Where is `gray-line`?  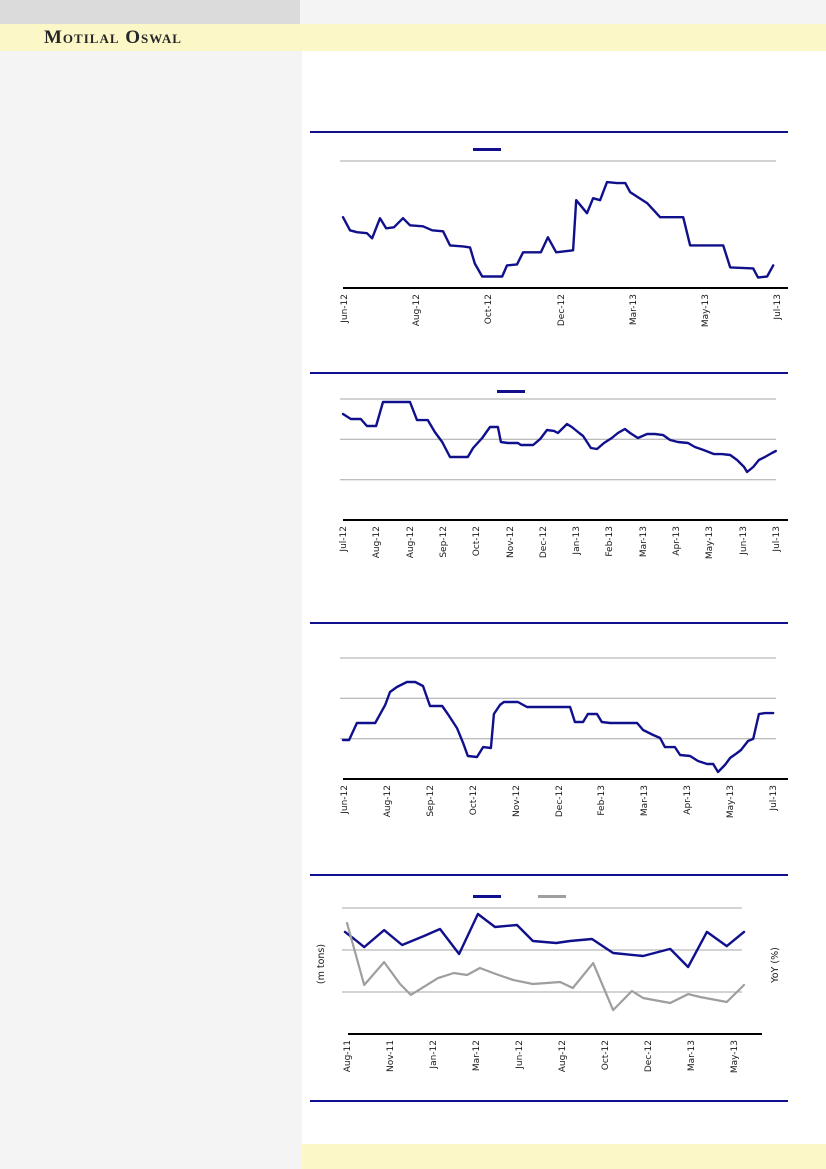 gray-line is located at coordinates (545, 966).